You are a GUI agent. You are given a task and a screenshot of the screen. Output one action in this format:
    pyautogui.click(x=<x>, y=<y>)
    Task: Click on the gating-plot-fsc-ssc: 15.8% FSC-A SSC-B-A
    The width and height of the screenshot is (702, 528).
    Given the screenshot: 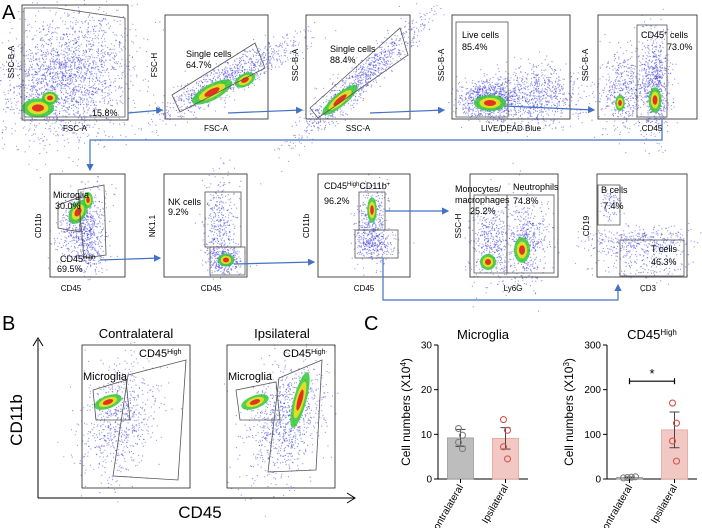 What is the action you would take?
    pyautogui.click(x=82, y=89)
    